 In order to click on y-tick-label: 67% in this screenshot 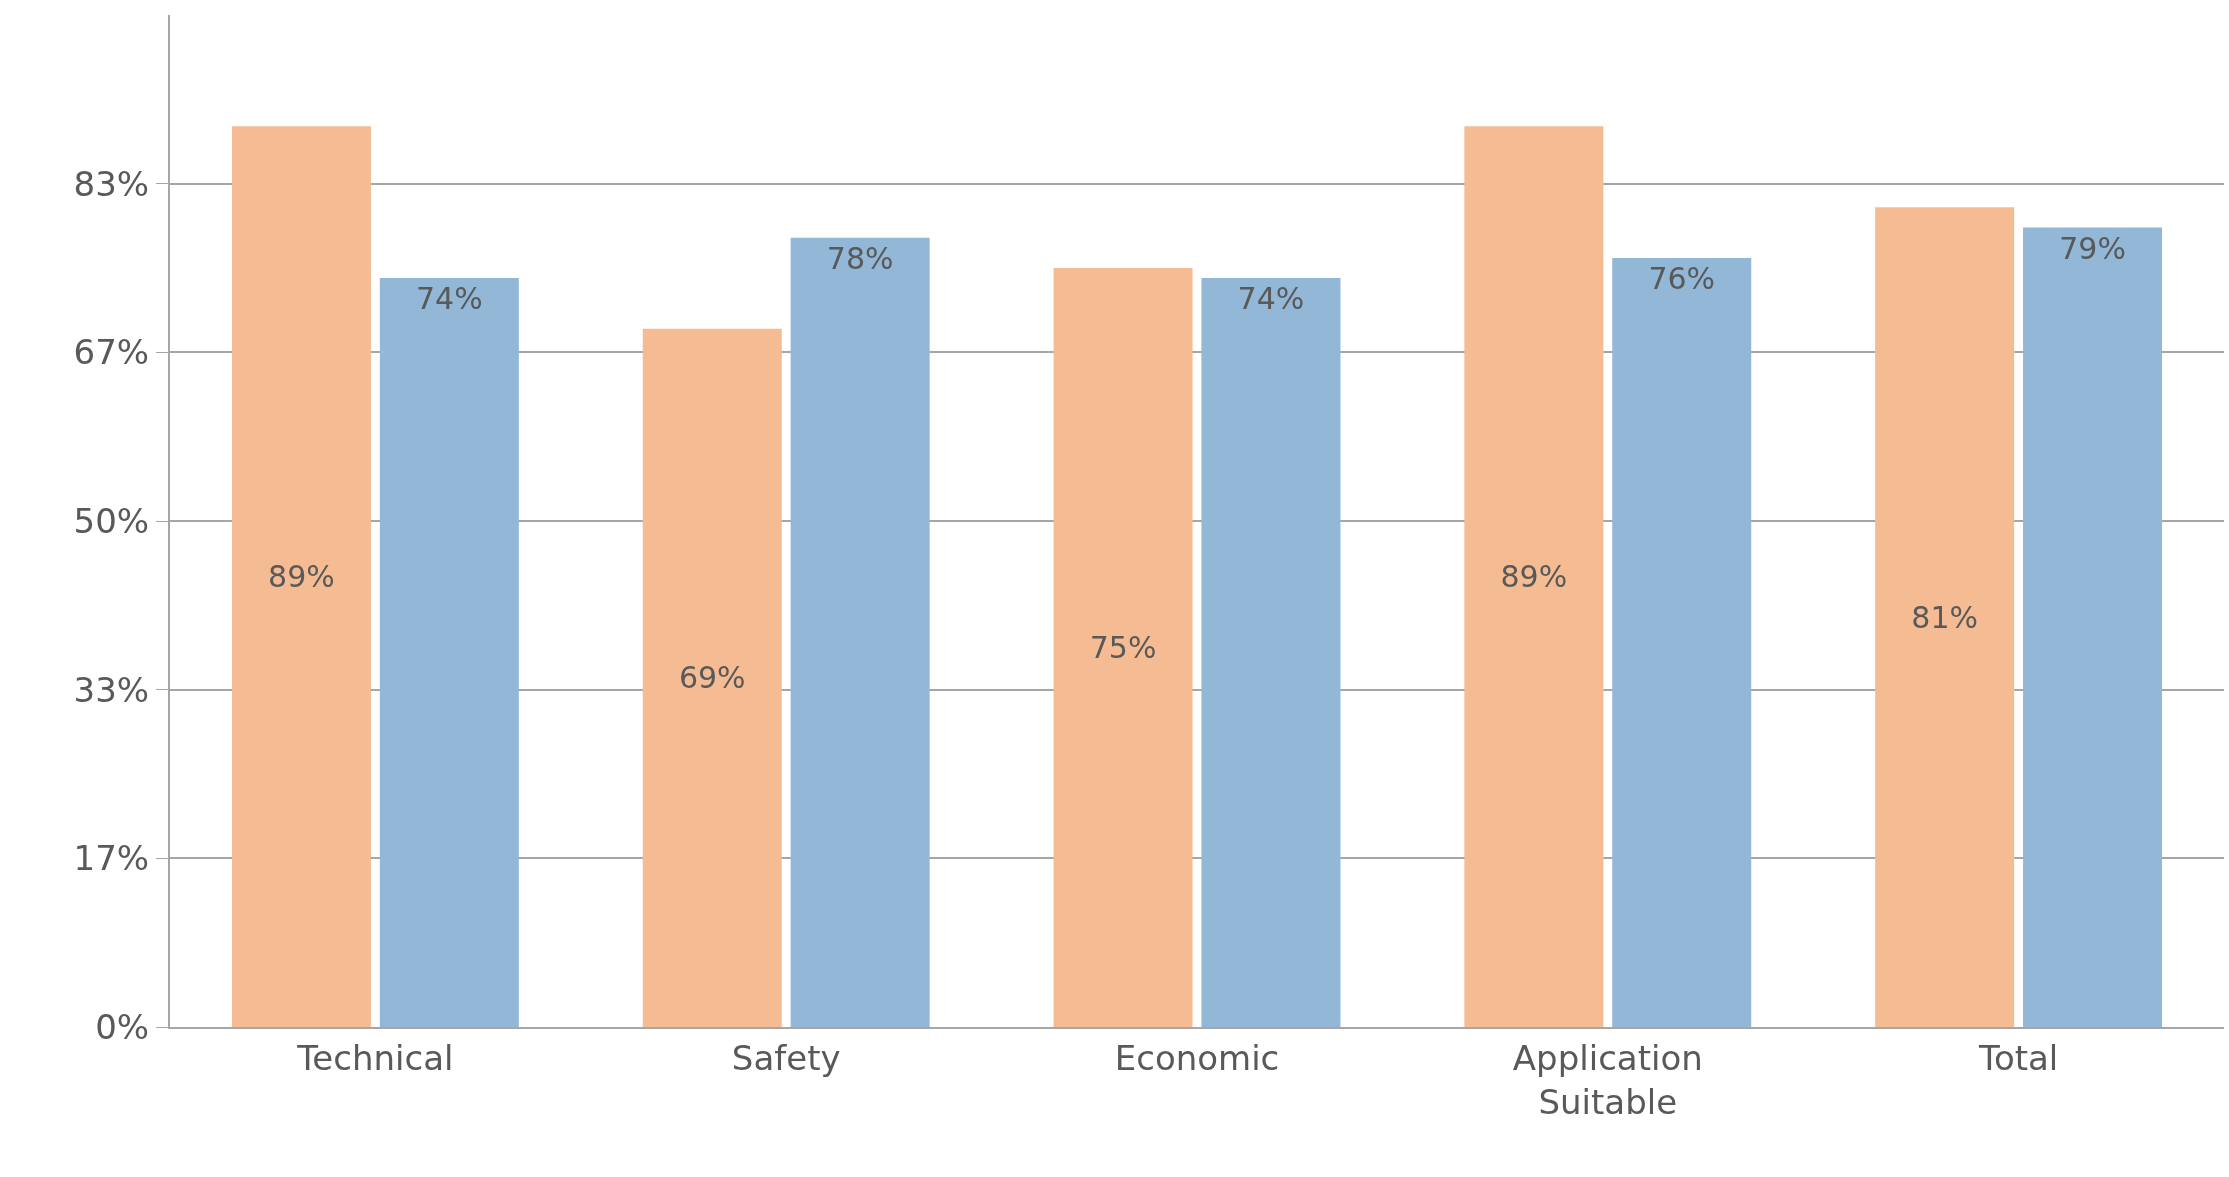, I will do `click(111, 352)`.